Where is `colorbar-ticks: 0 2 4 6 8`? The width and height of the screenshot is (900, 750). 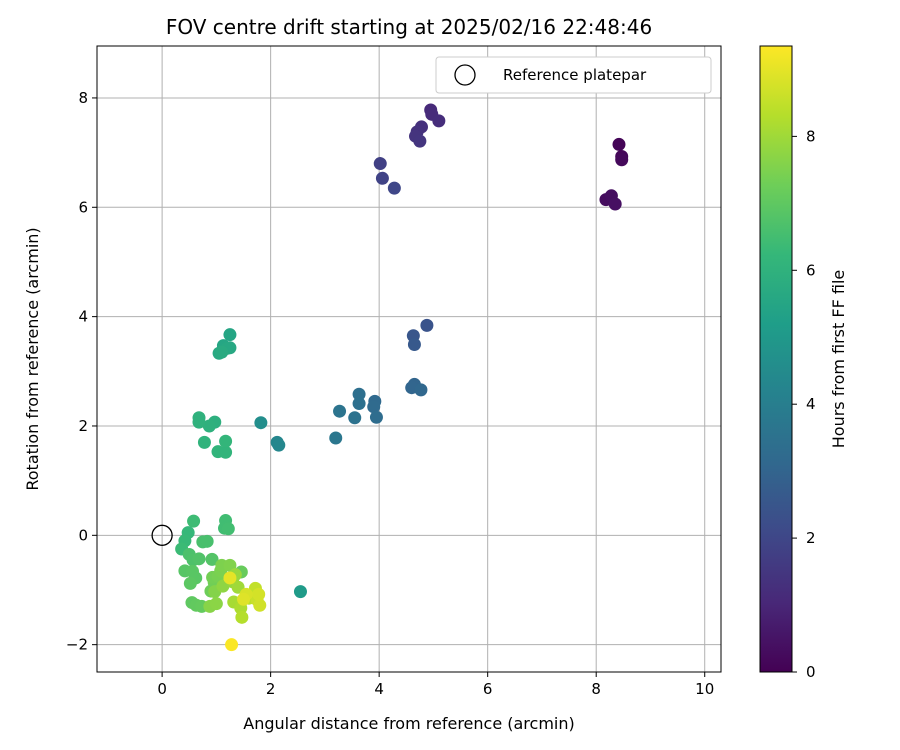 colorbar-ticks: 0 2 4 6 8 is located at coordinates (804, 404).